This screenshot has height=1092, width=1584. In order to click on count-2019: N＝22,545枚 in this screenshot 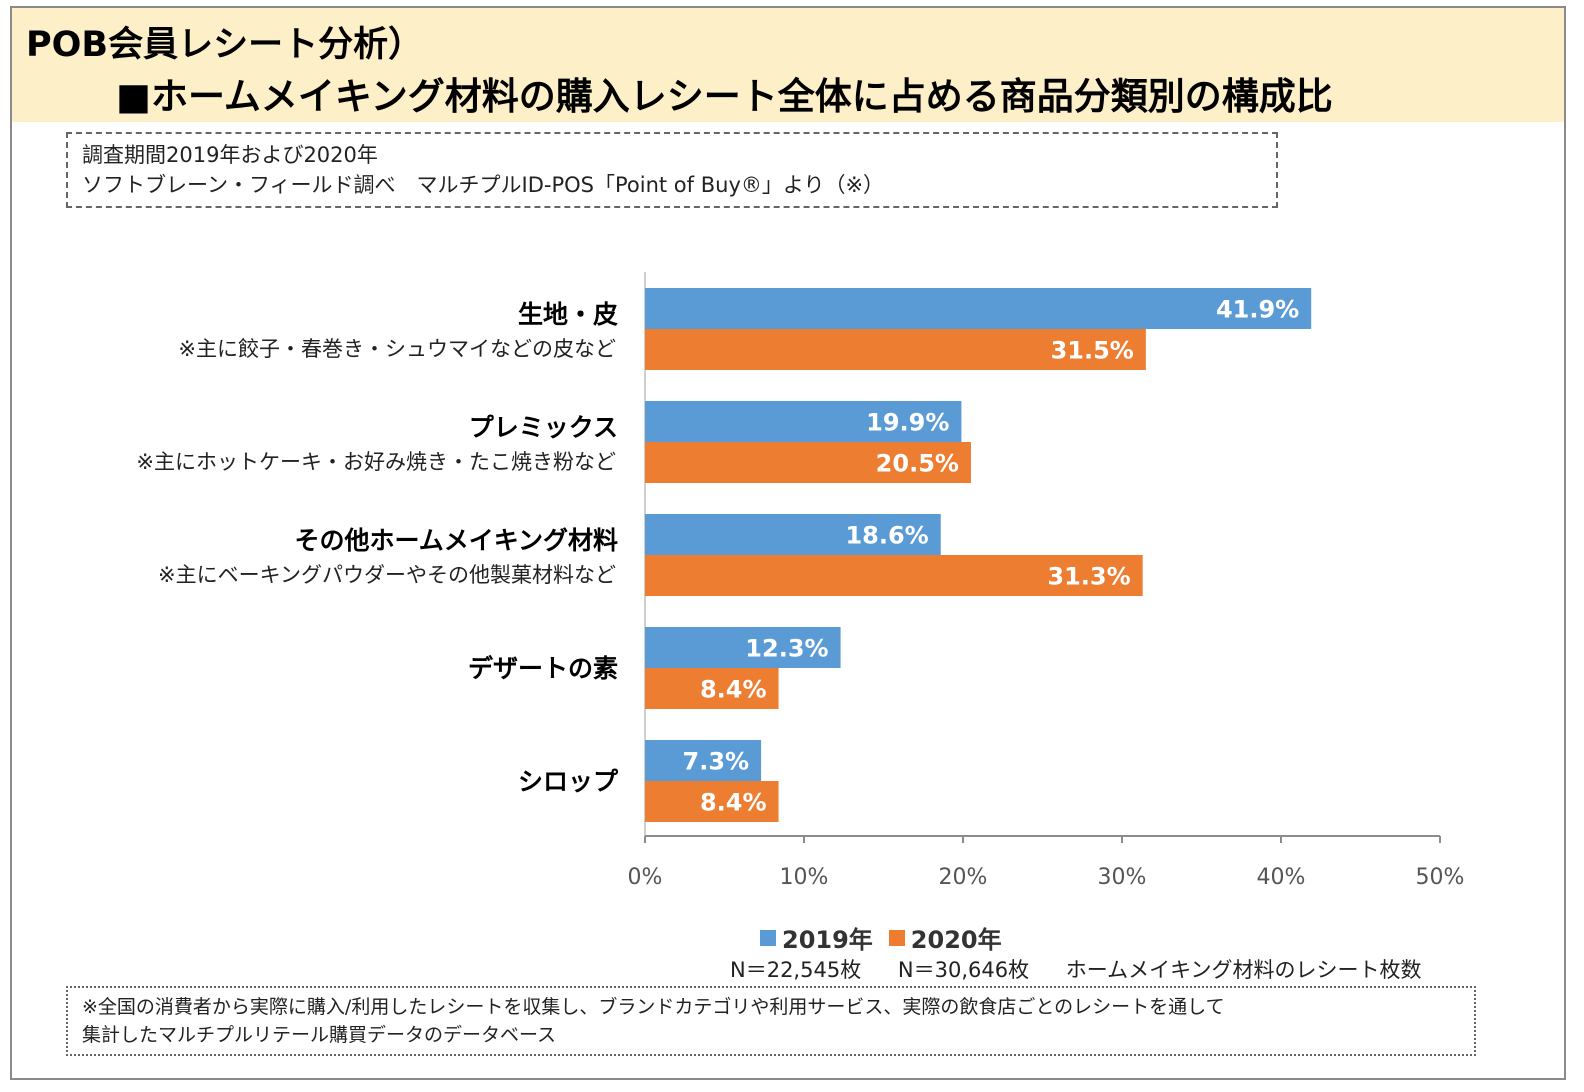, I will do `click(796, 970)`.